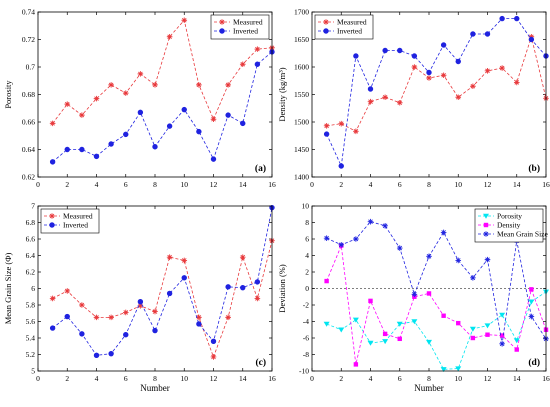 The height and width of the screenshot is (407, 550). I want to click on y-tick-label: 10, so click(306, 206).